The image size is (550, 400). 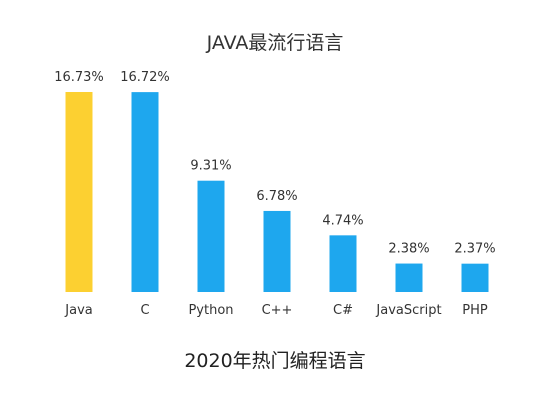 I want to click on data-label: 16.72%, so click(x=145, y=77).